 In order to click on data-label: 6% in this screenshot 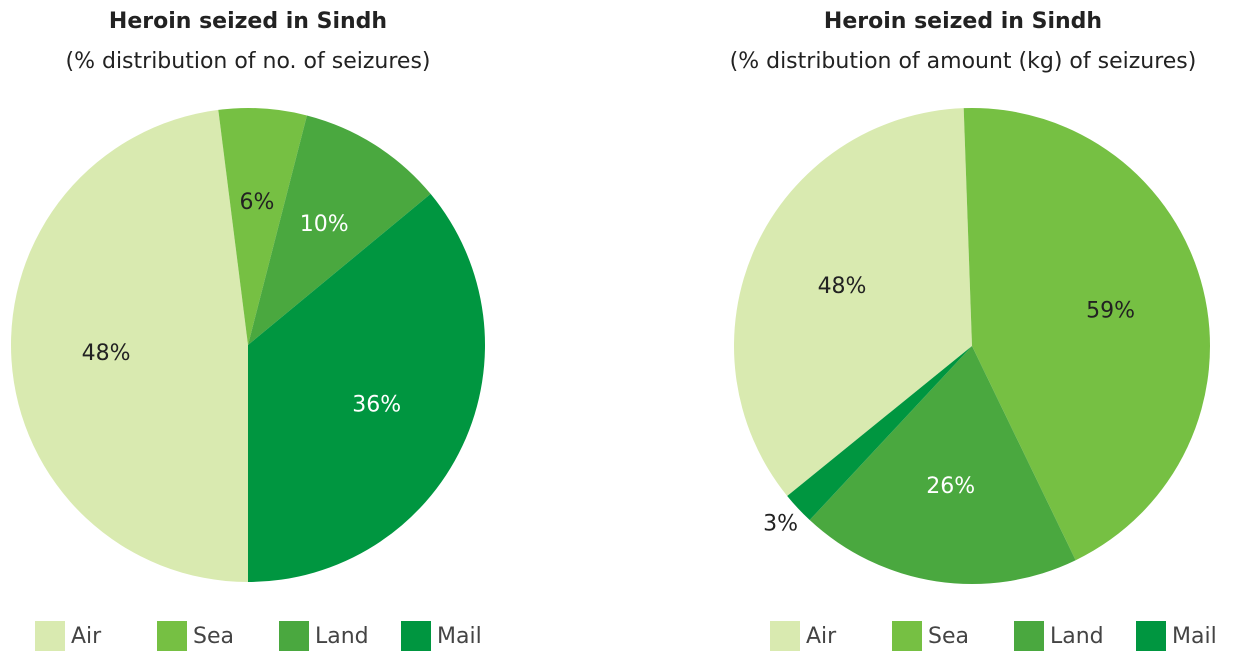, I will do `click(256, 202)`.